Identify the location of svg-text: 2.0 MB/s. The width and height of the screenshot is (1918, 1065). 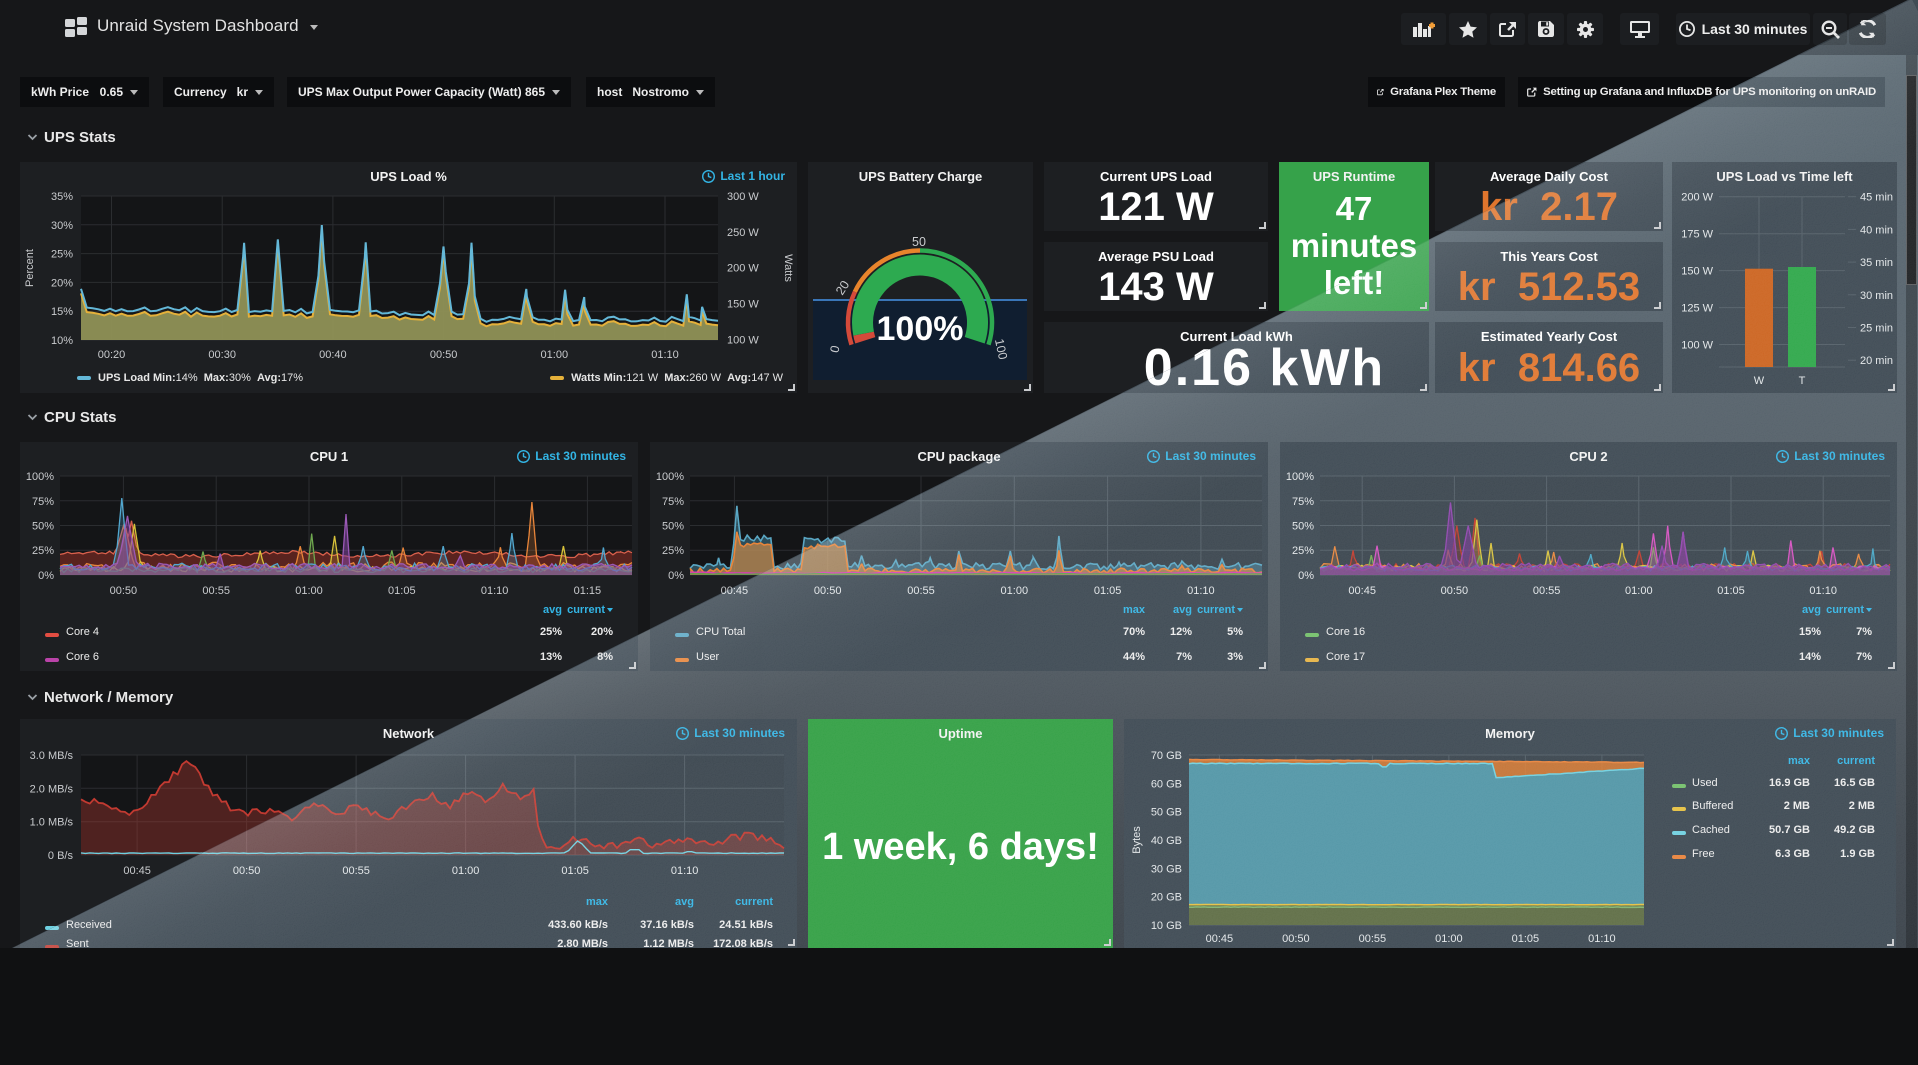
(52, 789).